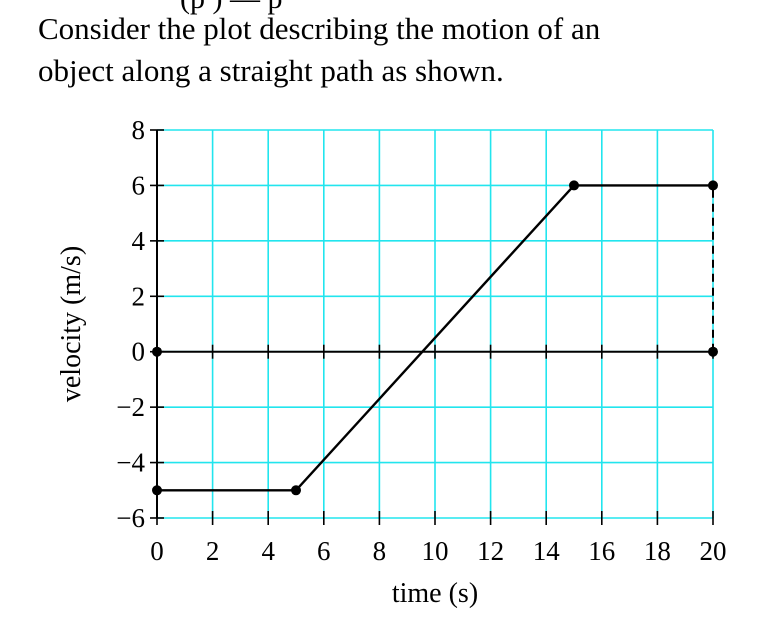 The width and height of the screenshot is (776, 623). I want to click on x-tick-label: 18, so click(657, 551).